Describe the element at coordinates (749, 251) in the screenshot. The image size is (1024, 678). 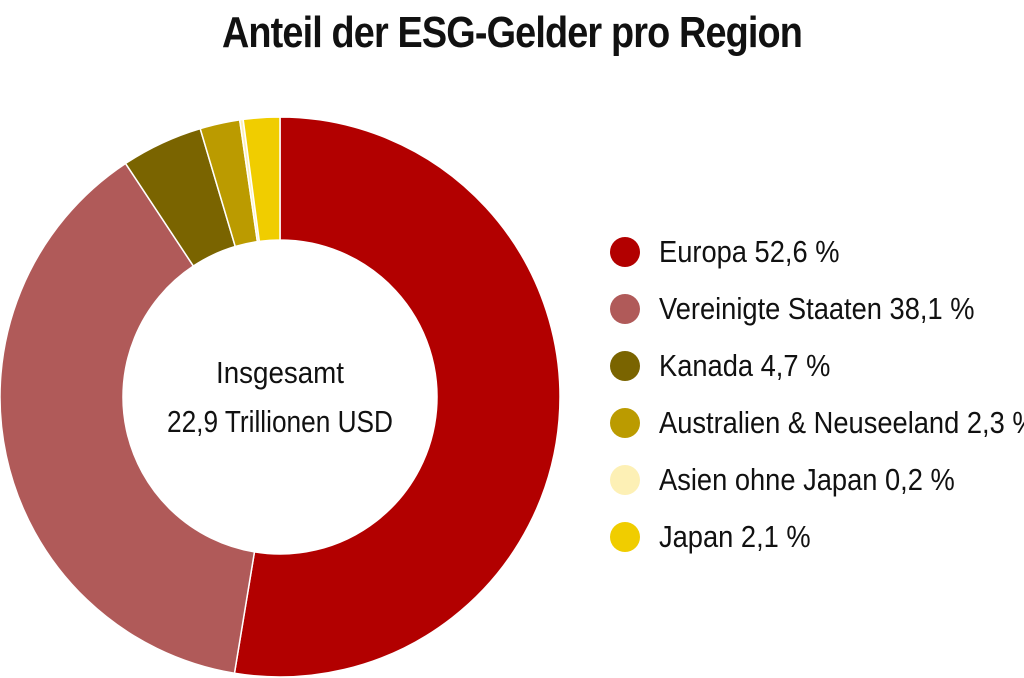
I see `legend-label-europa: Europa 52,6 %` at that location.